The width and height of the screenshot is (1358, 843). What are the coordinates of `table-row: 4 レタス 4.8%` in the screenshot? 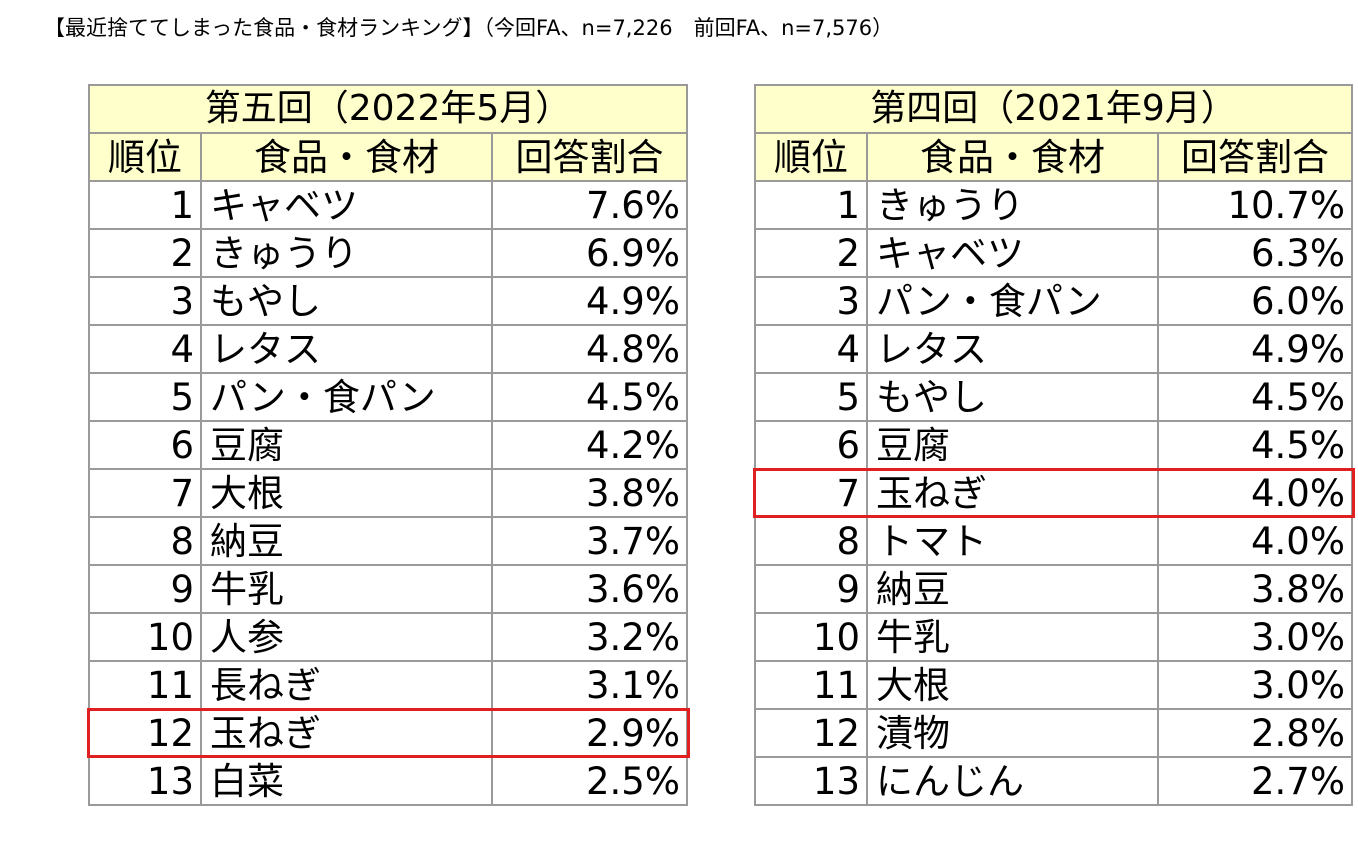 It's located at (388, 349).